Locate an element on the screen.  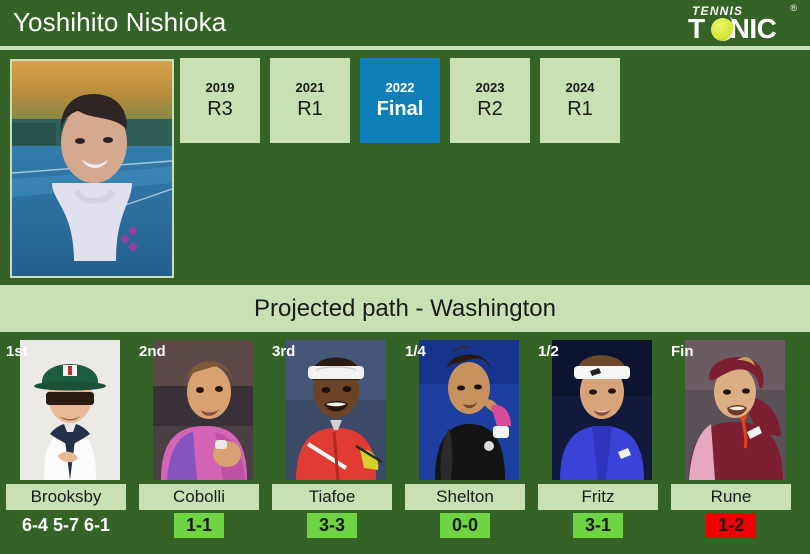
score-wrapper: 0-0 is located at coordinates (465, 525).